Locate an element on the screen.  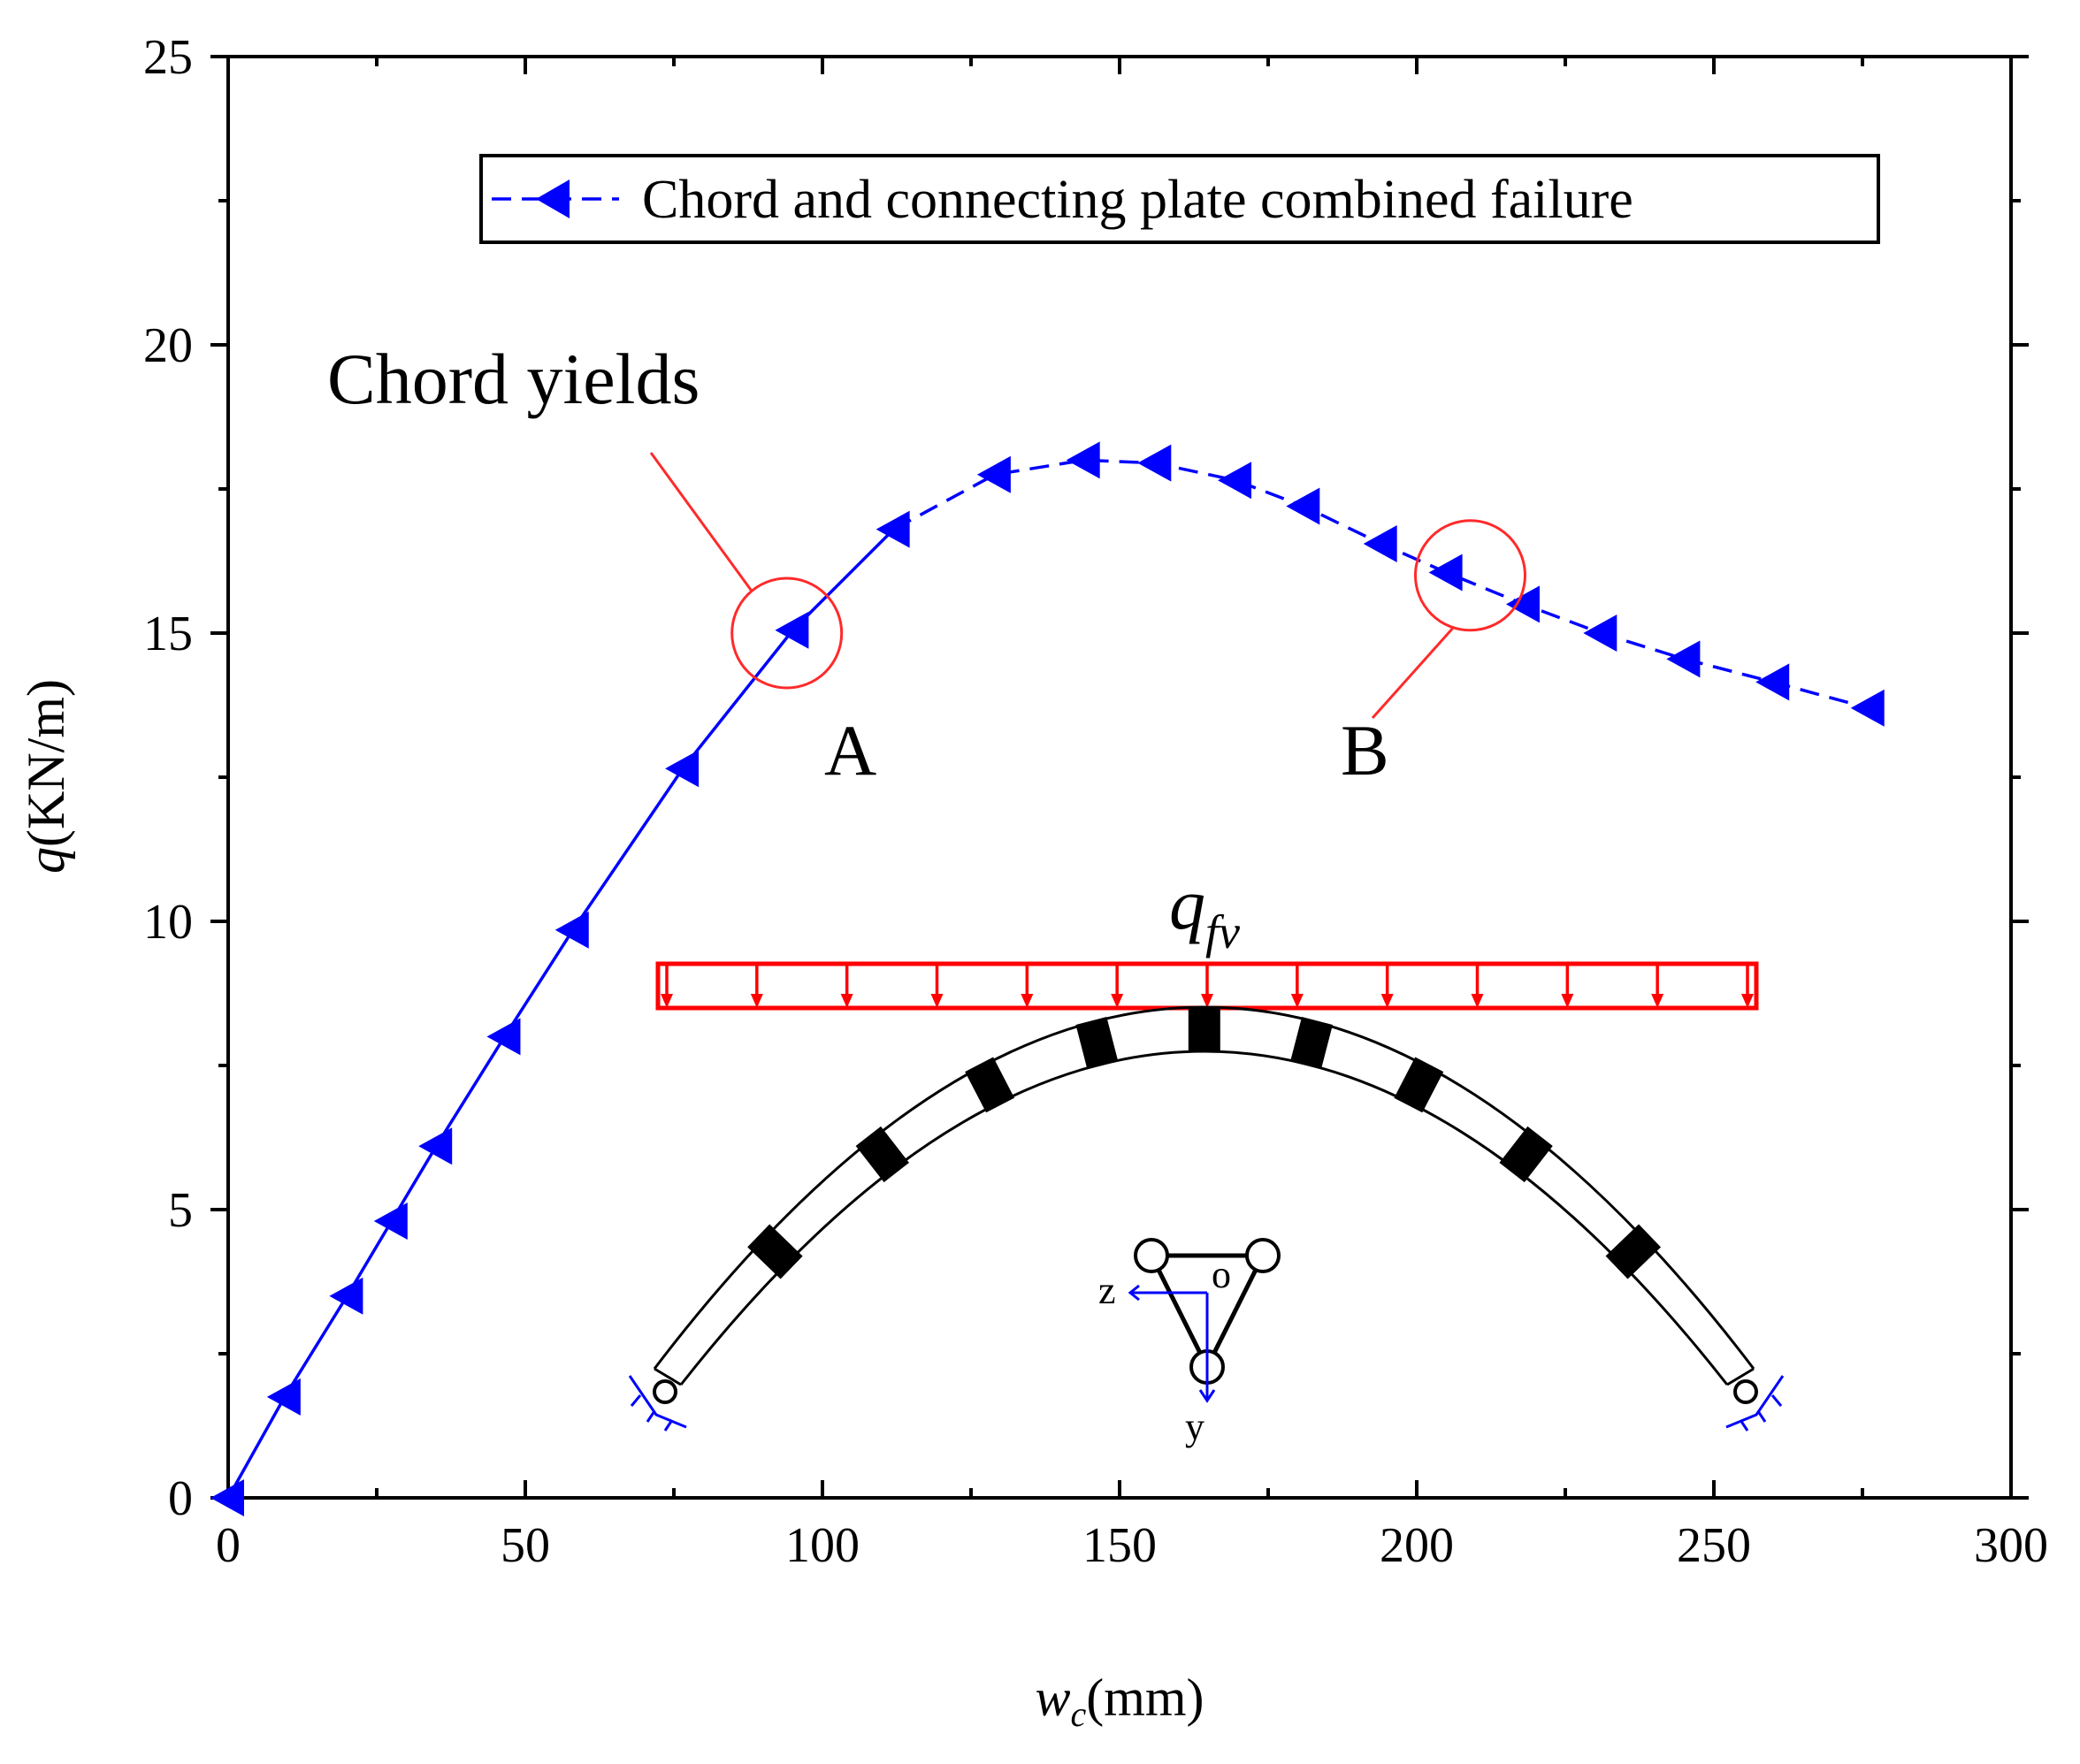
support-right-icon is located at coordinates (1755, 1403).